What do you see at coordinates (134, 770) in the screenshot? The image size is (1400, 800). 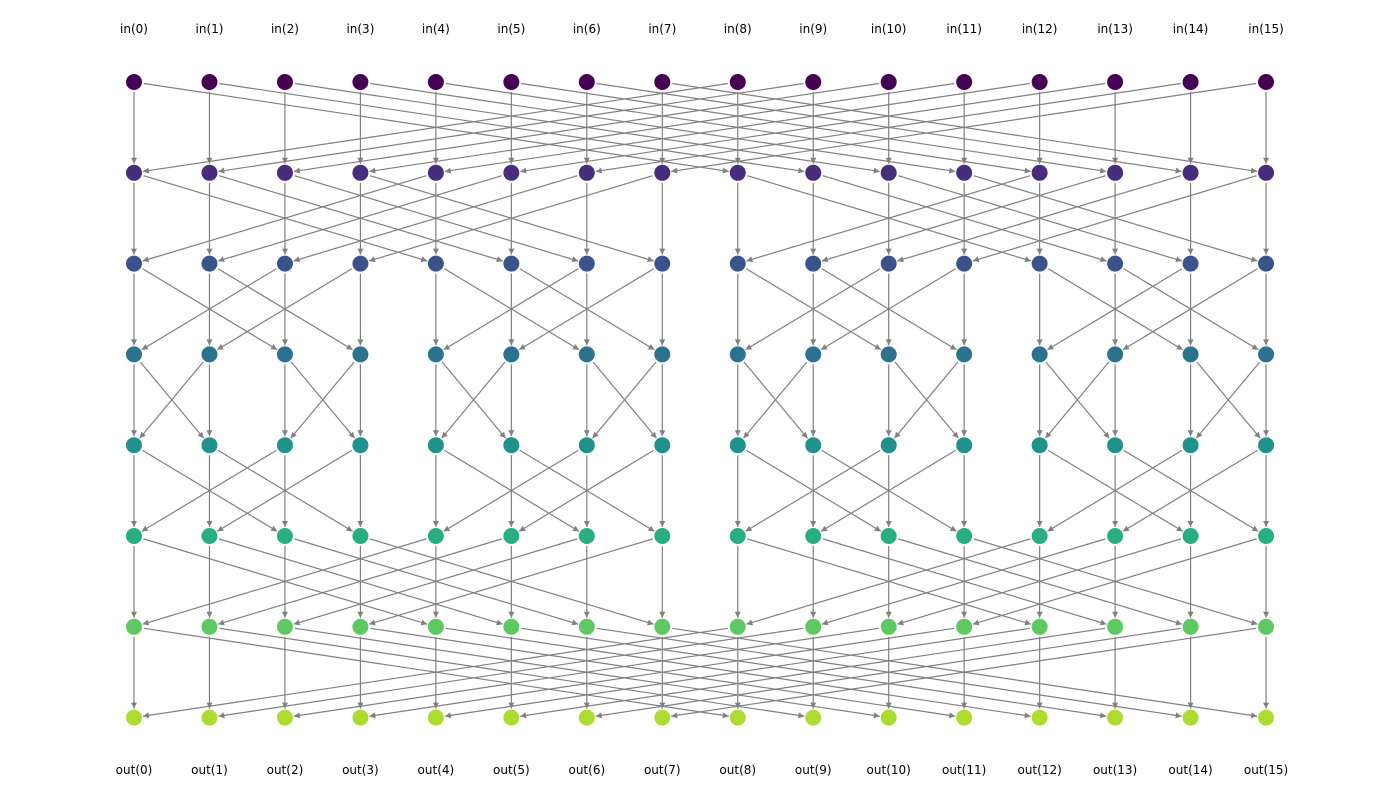 I see `output-label: out(0)` at bounding box center [134, 770].